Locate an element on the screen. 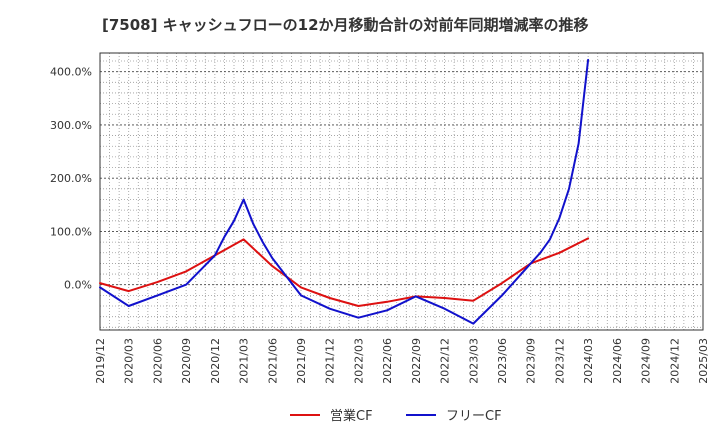 The height and width of the screenshot is (440, 720). x-tick-label: 2020/03 is located at coordinates (129, 361).